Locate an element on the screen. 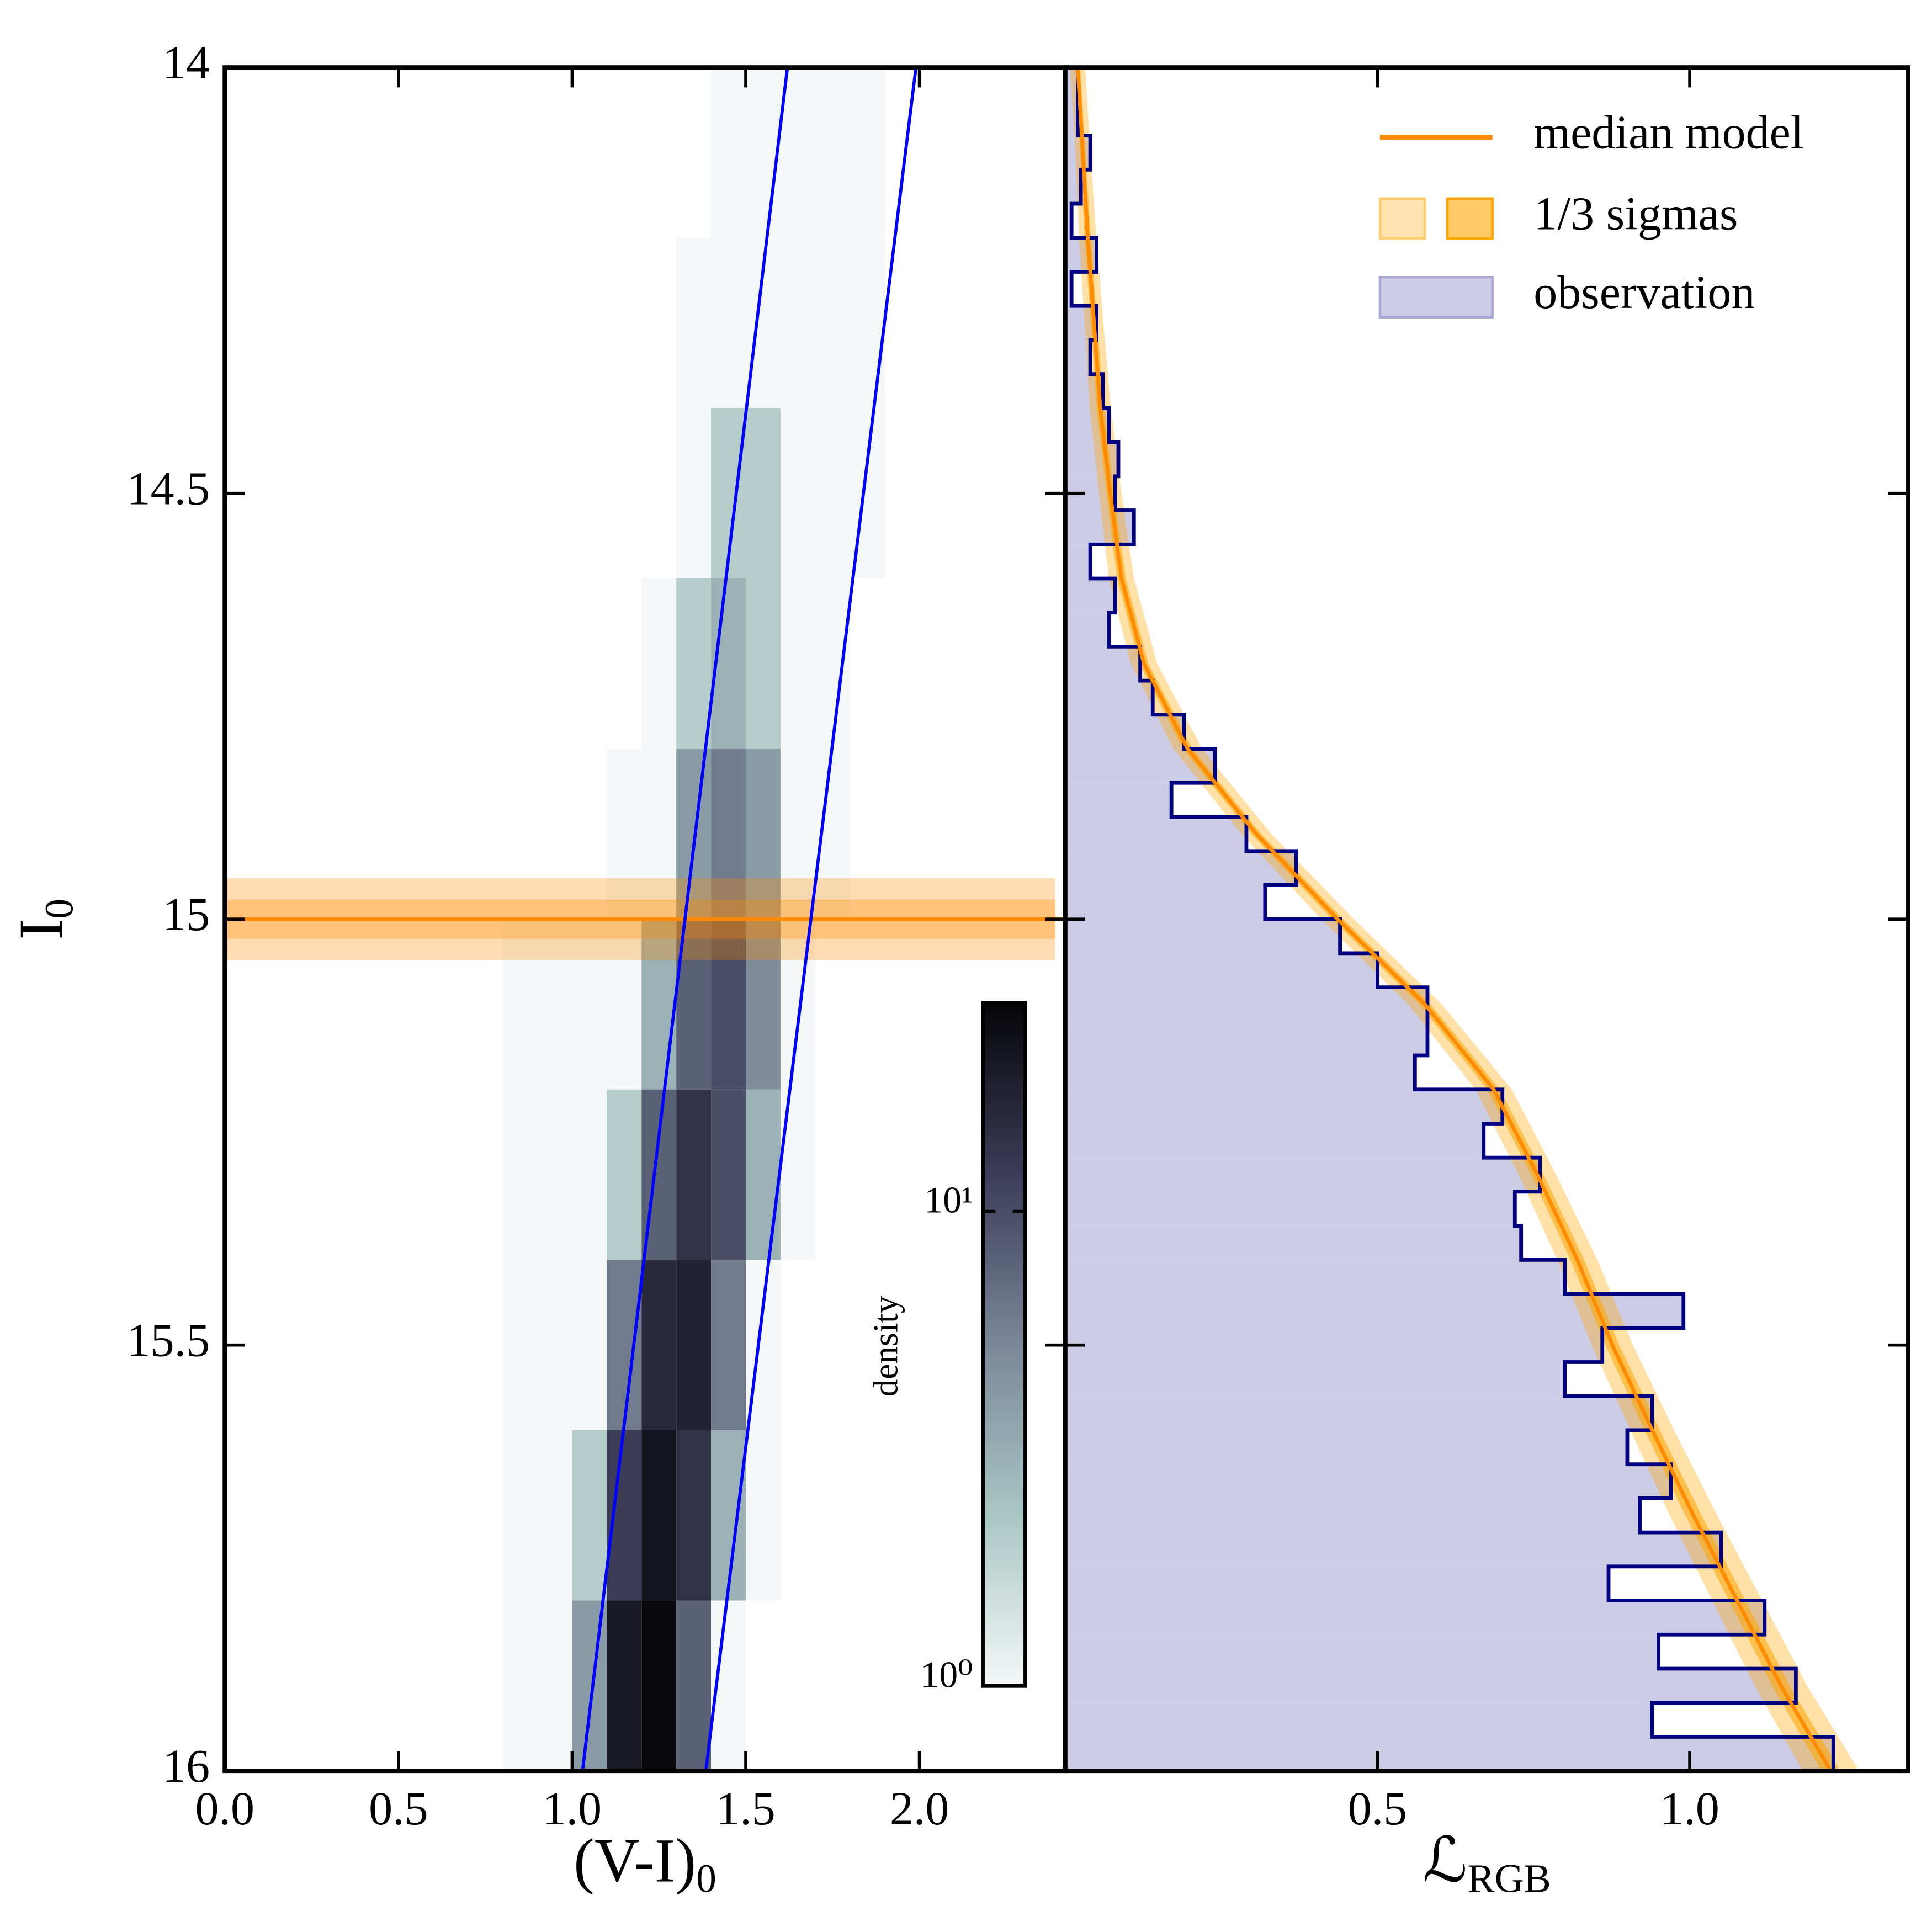  axis-label-main: I is located at coordinates (42, 930).